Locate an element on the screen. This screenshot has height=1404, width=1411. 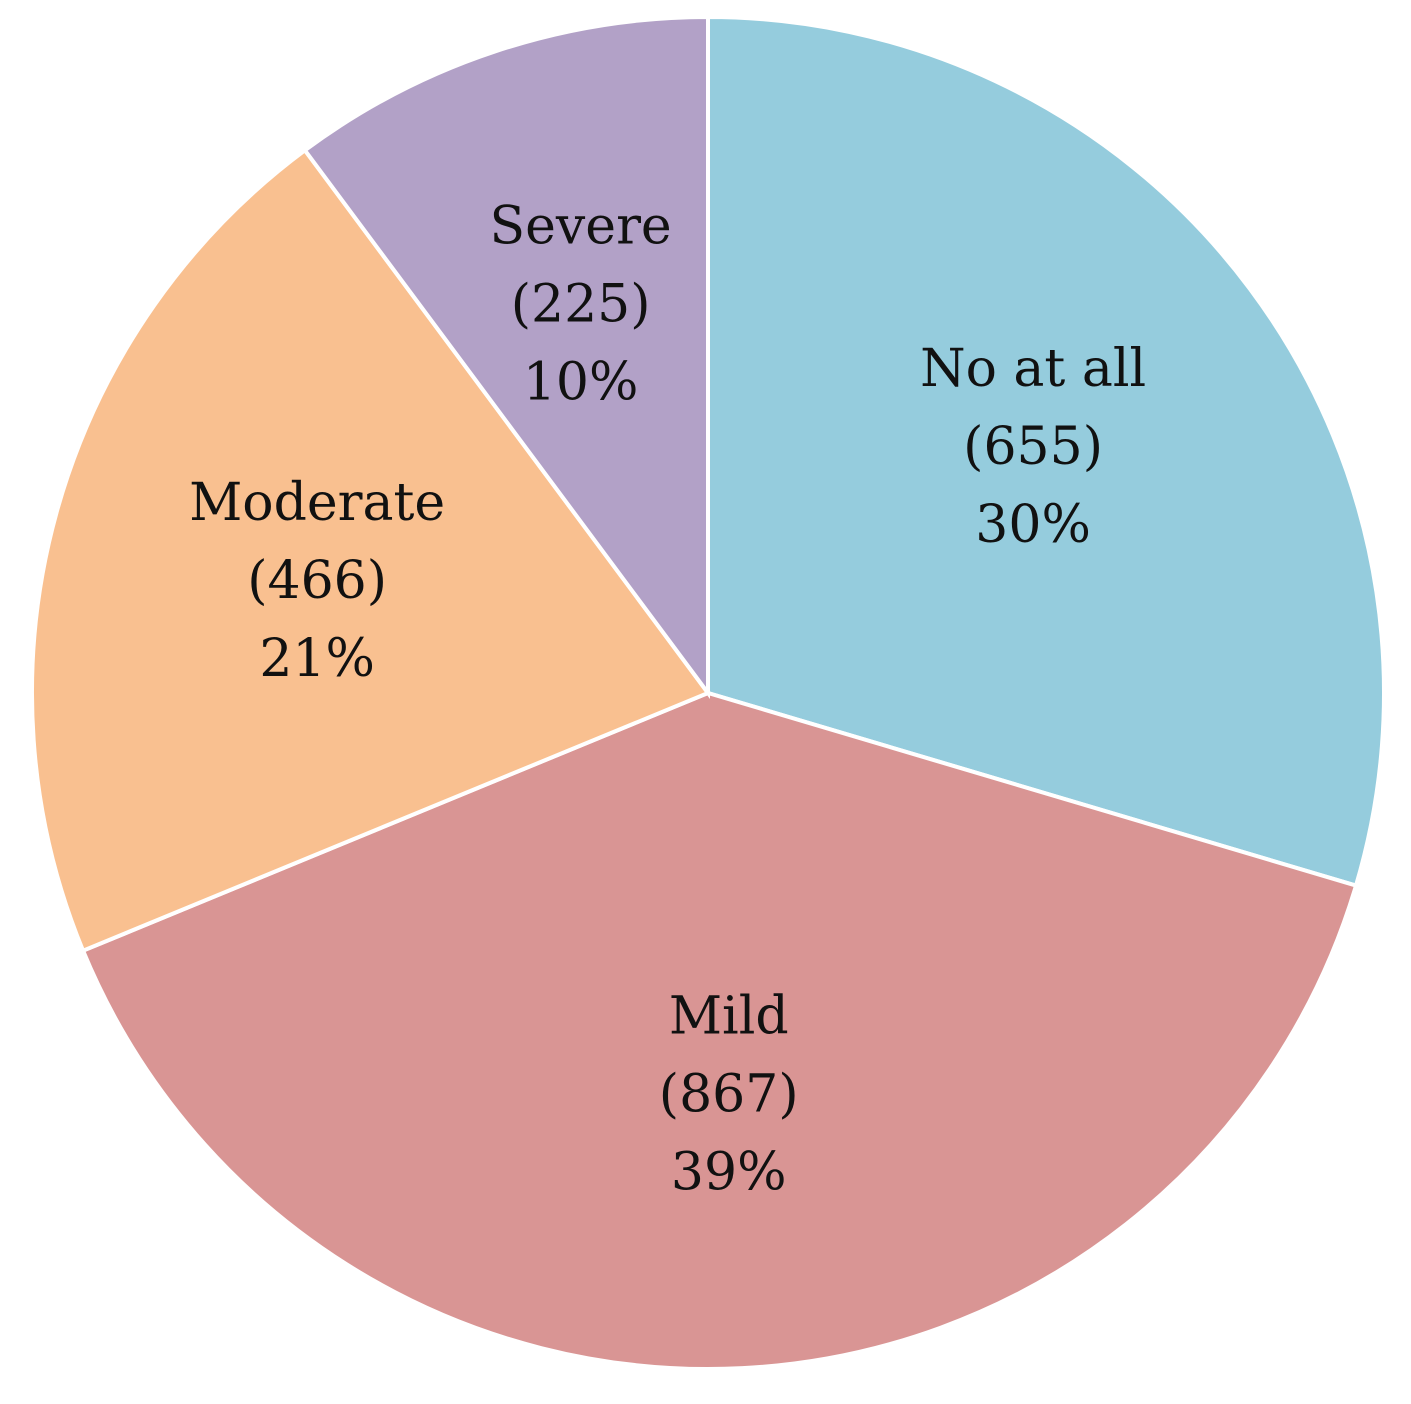
slice-label-mild-count: (867) is located at coordinates (729, 1095).